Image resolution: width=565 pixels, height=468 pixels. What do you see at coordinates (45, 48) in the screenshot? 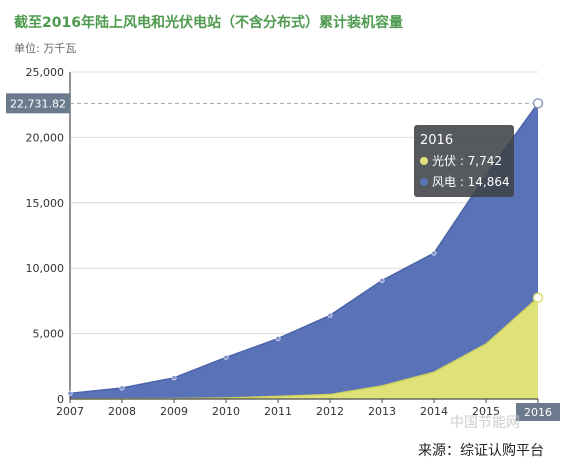
I see `unit-label: 单位: 万千瓦` at bounding box center [45, 48].